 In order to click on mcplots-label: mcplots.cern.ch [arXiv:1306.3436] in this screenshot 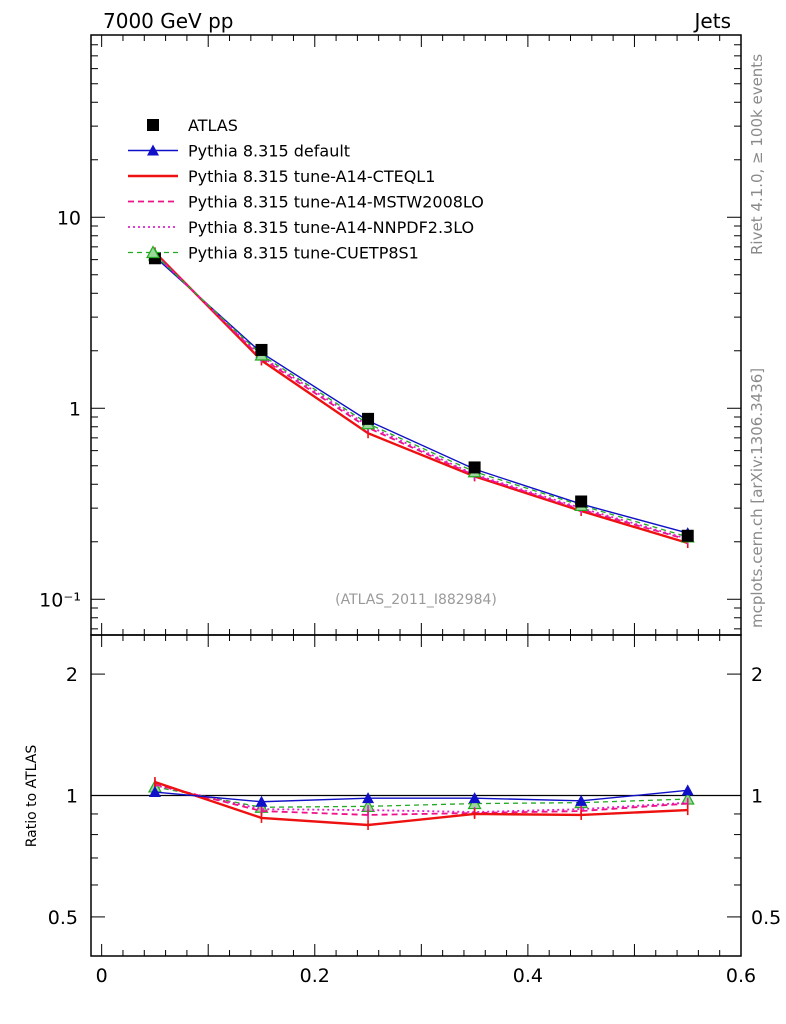, I will do `click(757, 498)`.